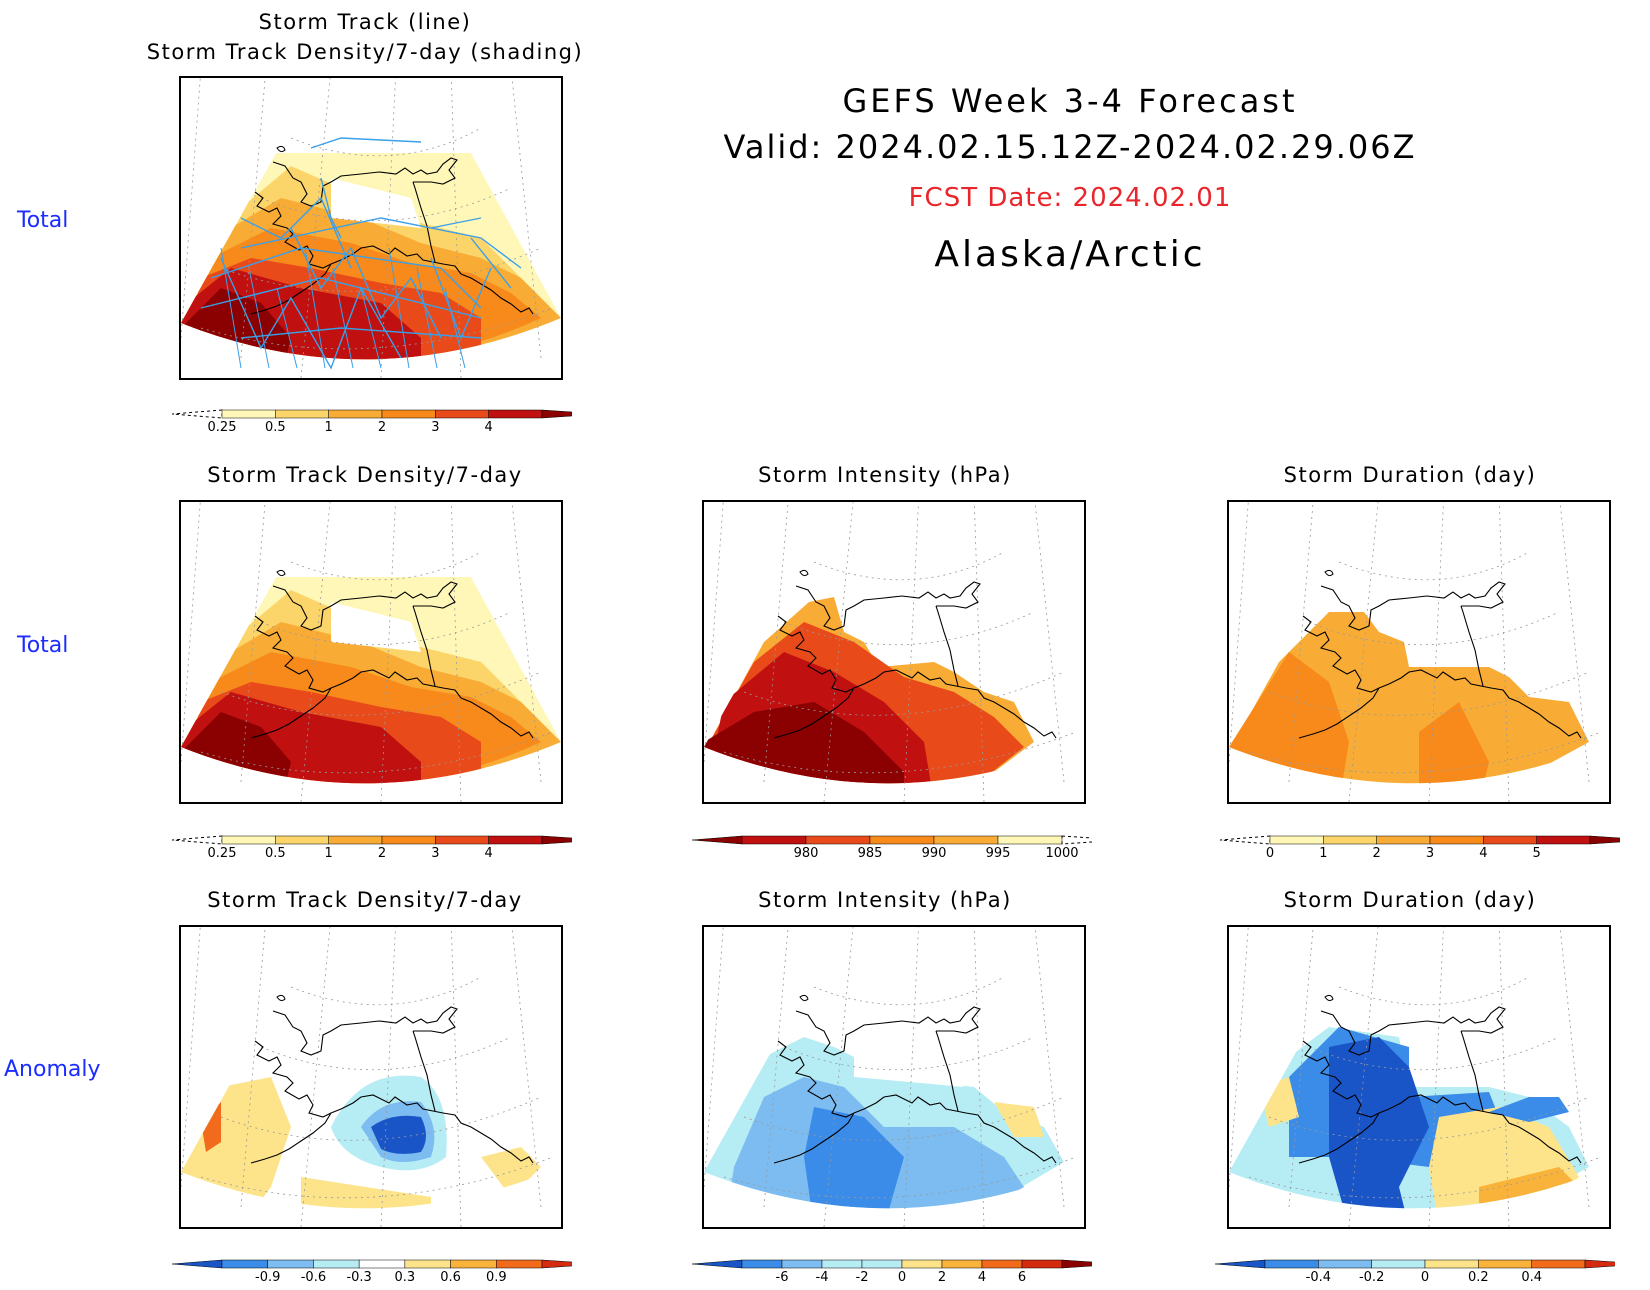  I want to click on map-storm-track, so click(371, 228).